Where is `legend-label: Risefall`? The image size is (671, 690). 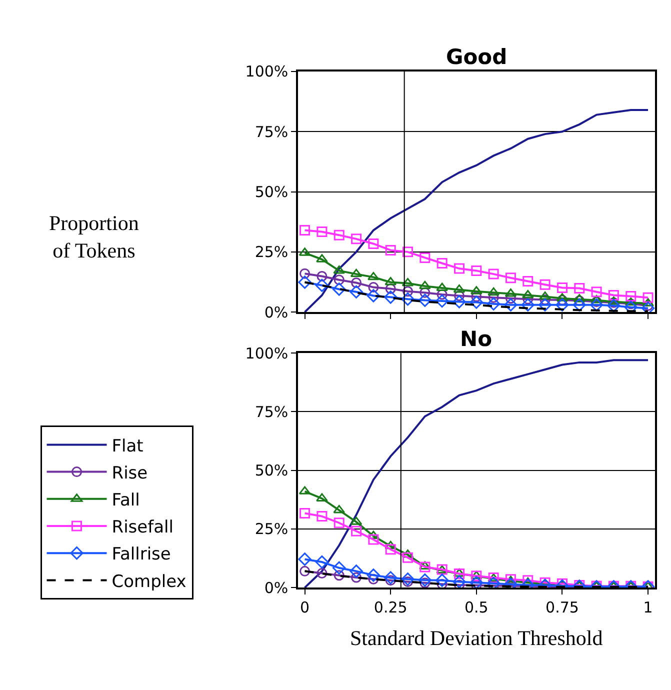
legend-label: Risefall is located at coordinates (143, 528).